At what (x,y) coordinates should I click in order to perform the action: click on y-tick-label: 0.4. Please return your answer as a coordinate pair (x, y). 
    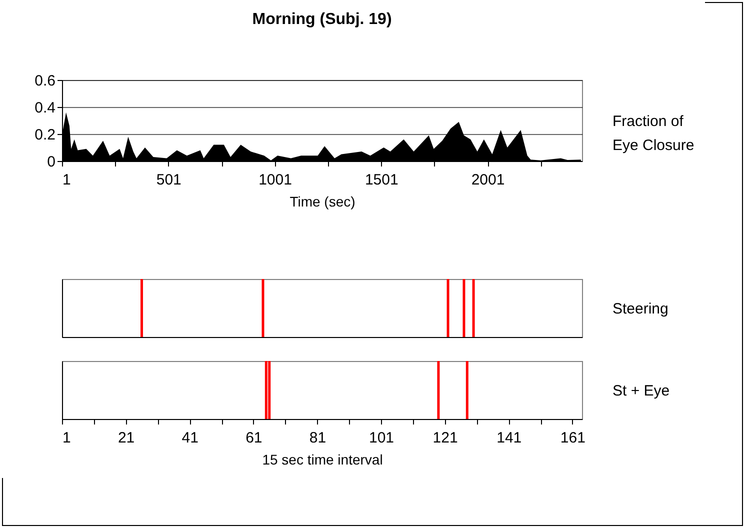
    Looking at the image, I should click on (45, 108).